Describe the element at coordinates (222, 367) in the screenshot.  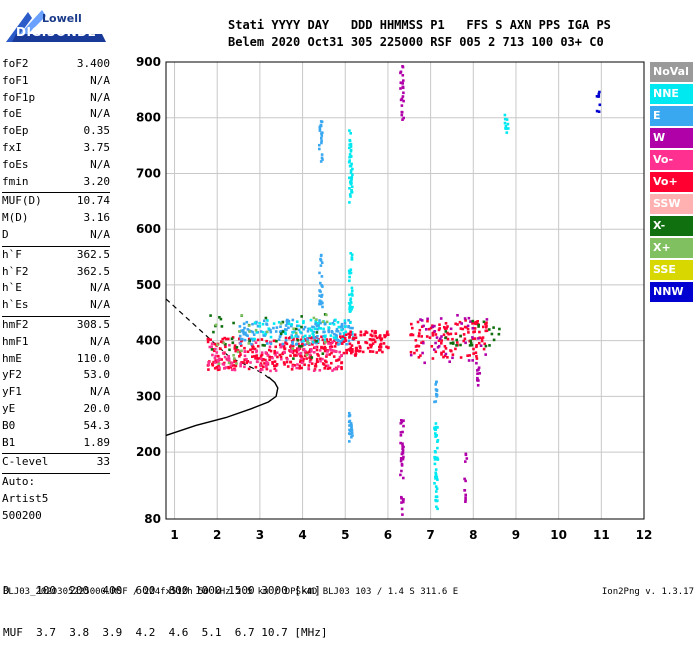
I see `profile-curves` at that location.